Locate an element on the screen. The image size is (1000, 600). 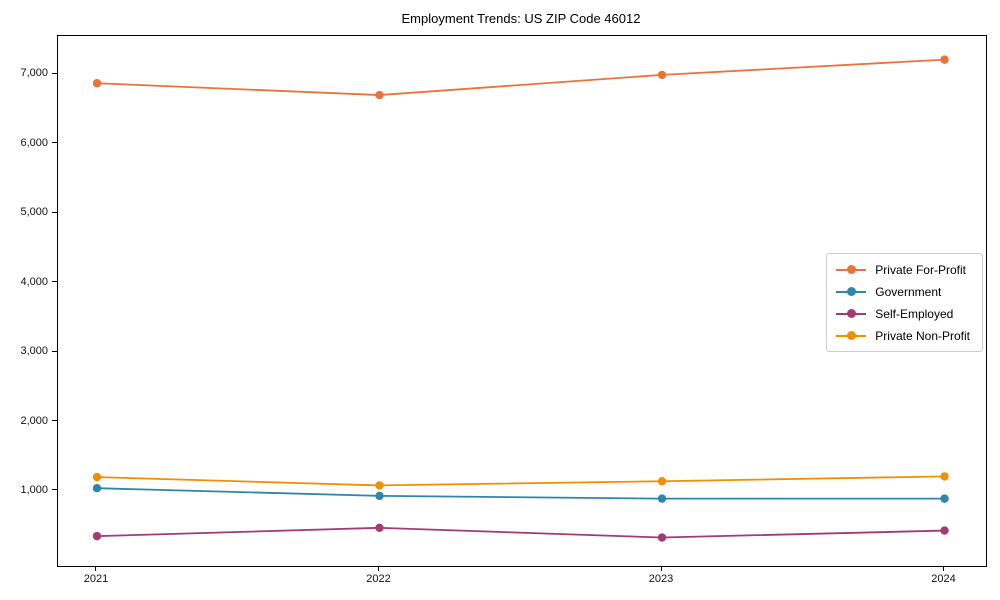
marker-private-non-profit-2022 is located at coordinates (379, 485).